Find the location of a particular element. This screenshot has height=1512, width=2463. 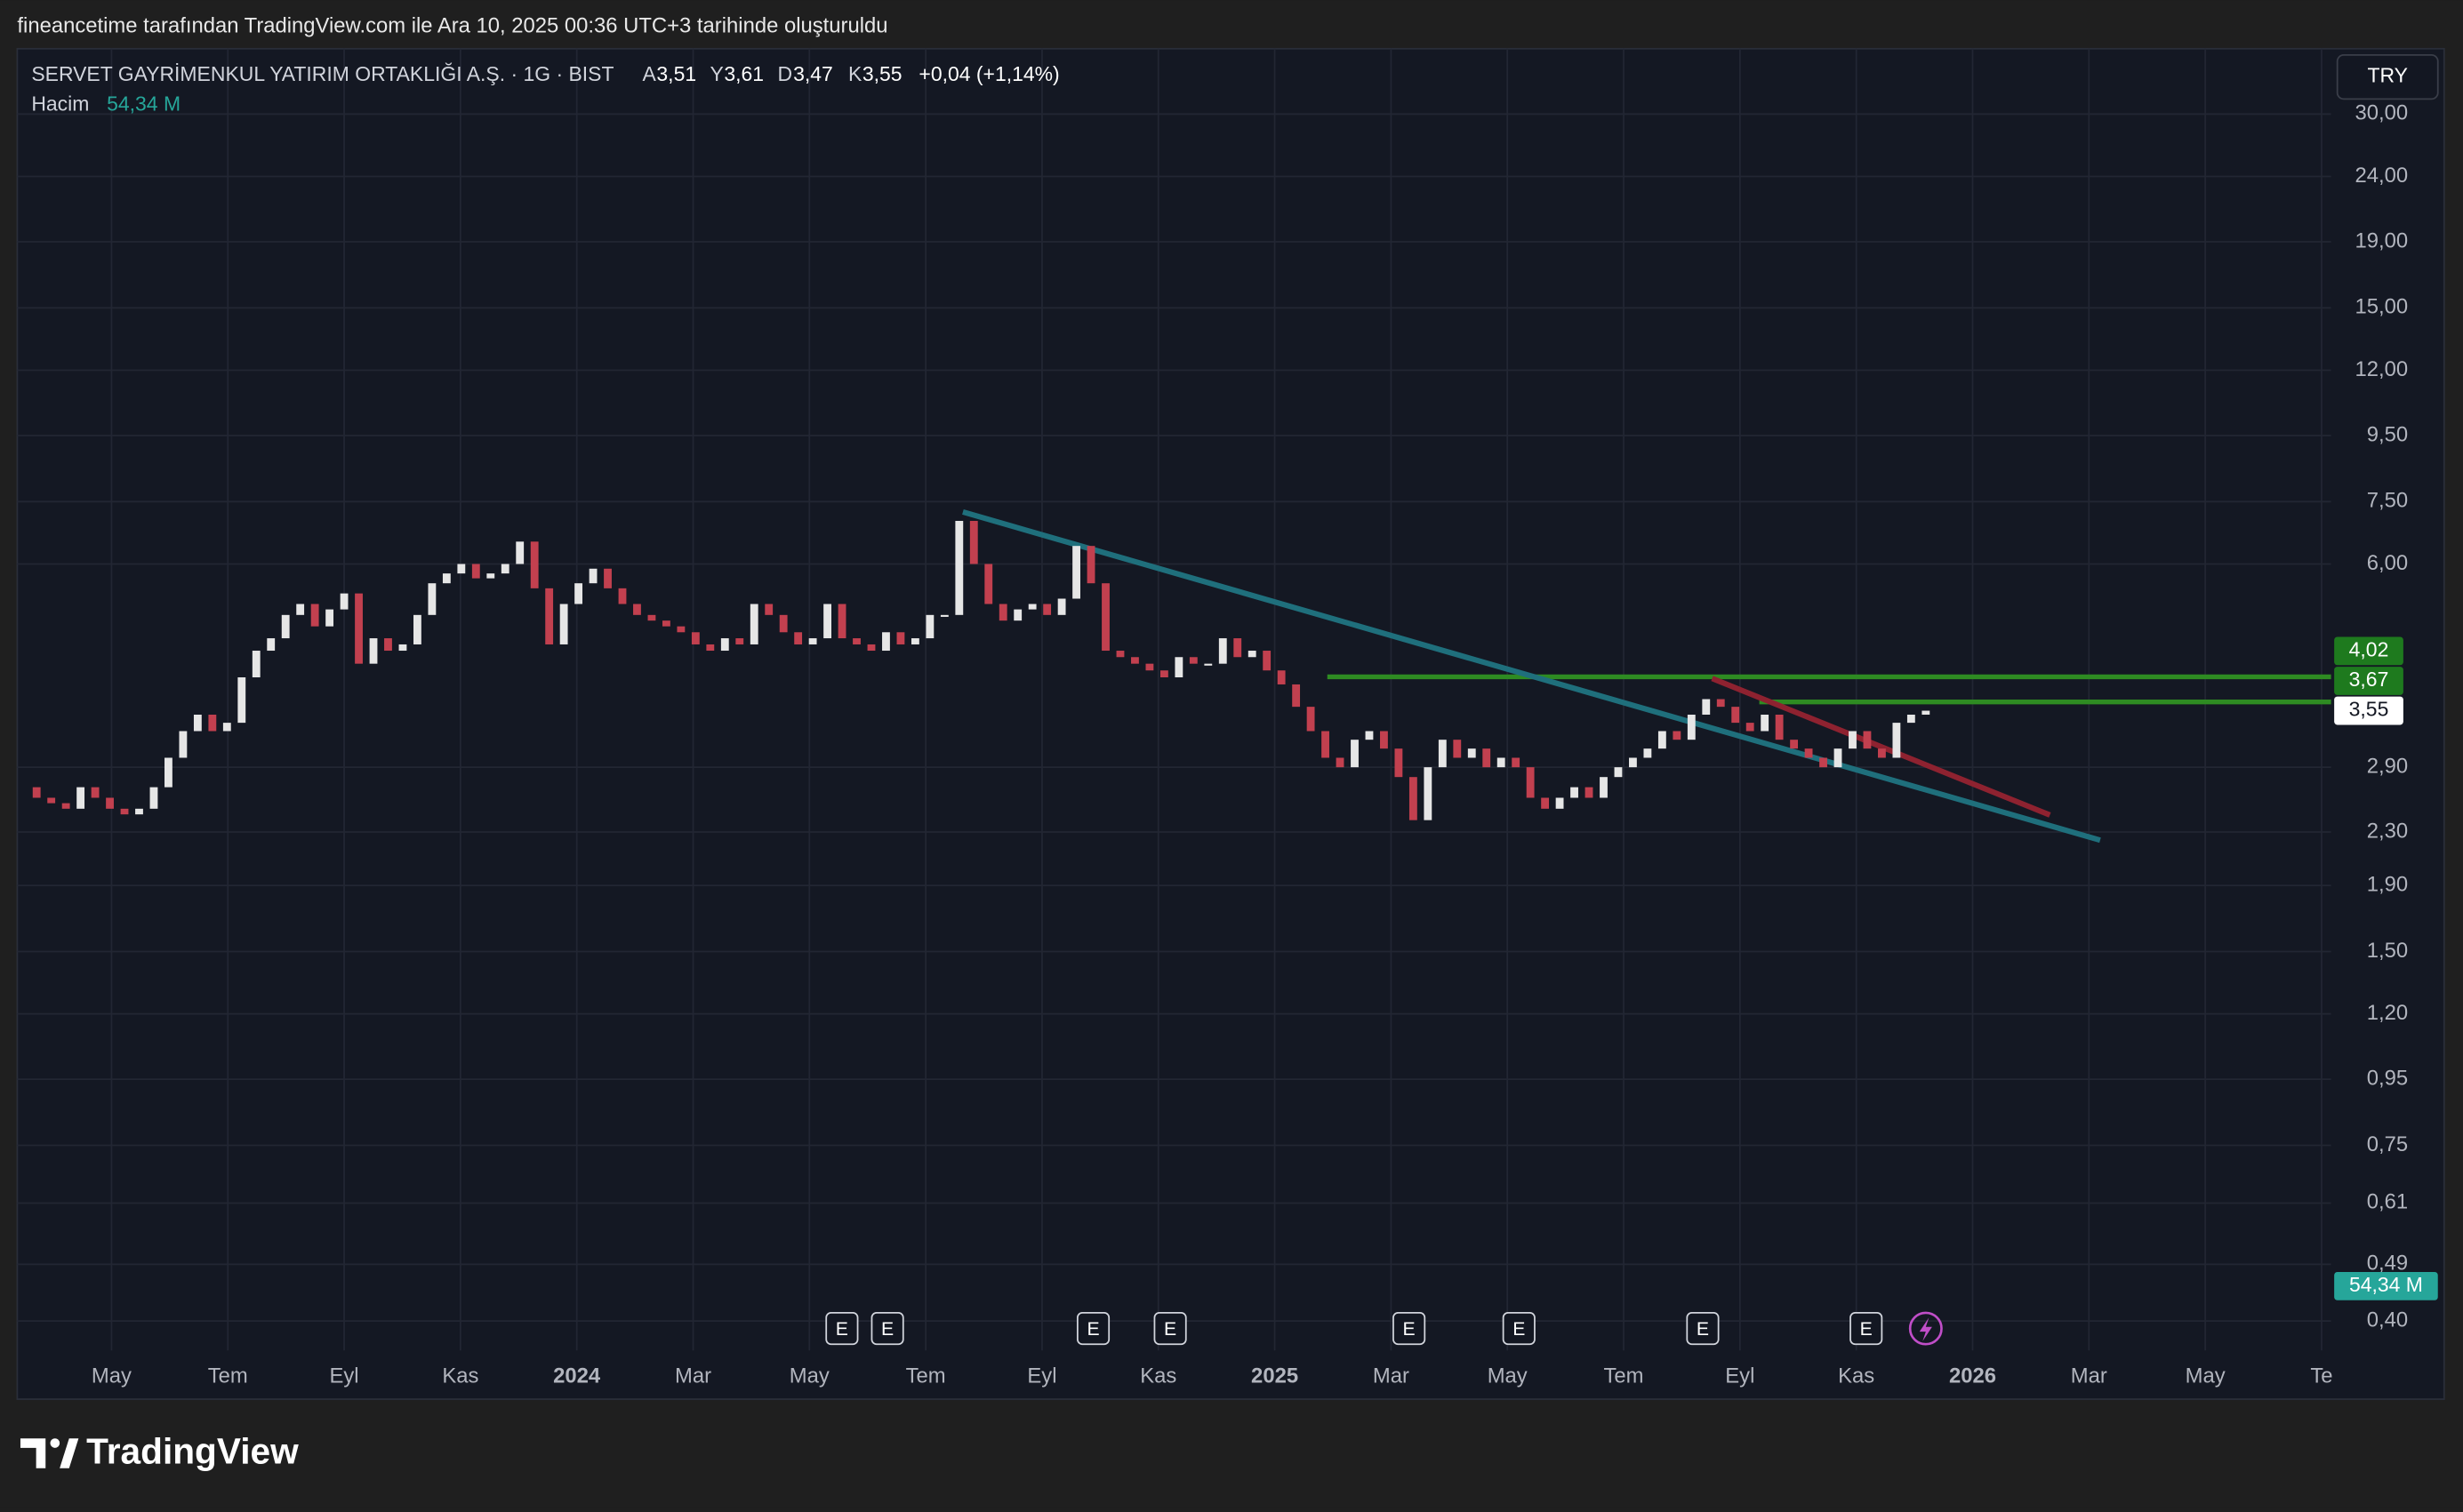

low: 3,47 is located at coordinates (813, 73).